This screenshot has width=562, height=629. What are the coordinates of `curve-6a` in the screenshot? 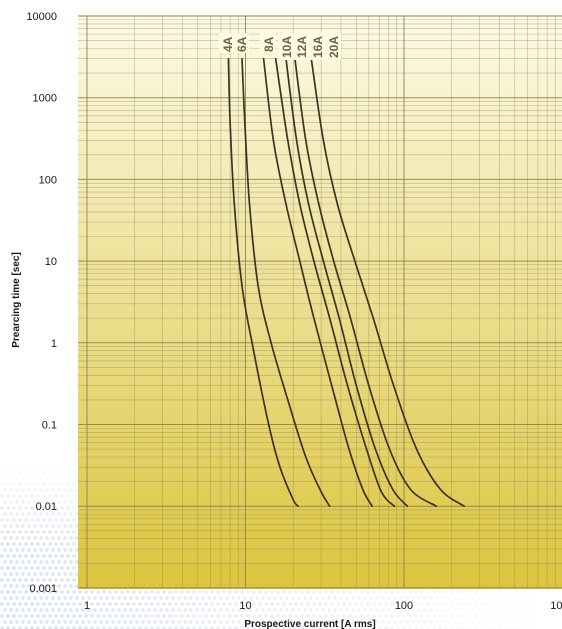 It's located at (286, 282).